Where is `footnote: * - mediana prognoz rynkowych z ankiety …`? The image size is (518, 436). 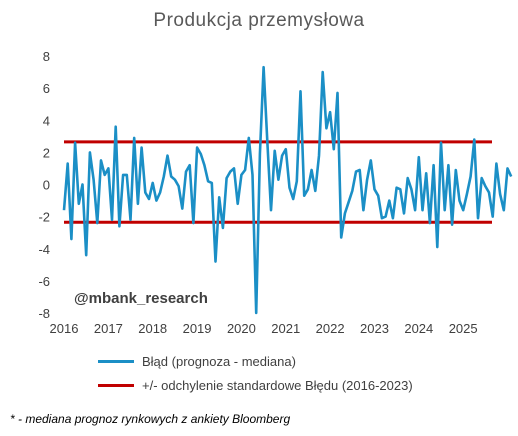 footnote: * - mediana prognoz rynkowych z ankiety … is located at coordinates (150, 419).